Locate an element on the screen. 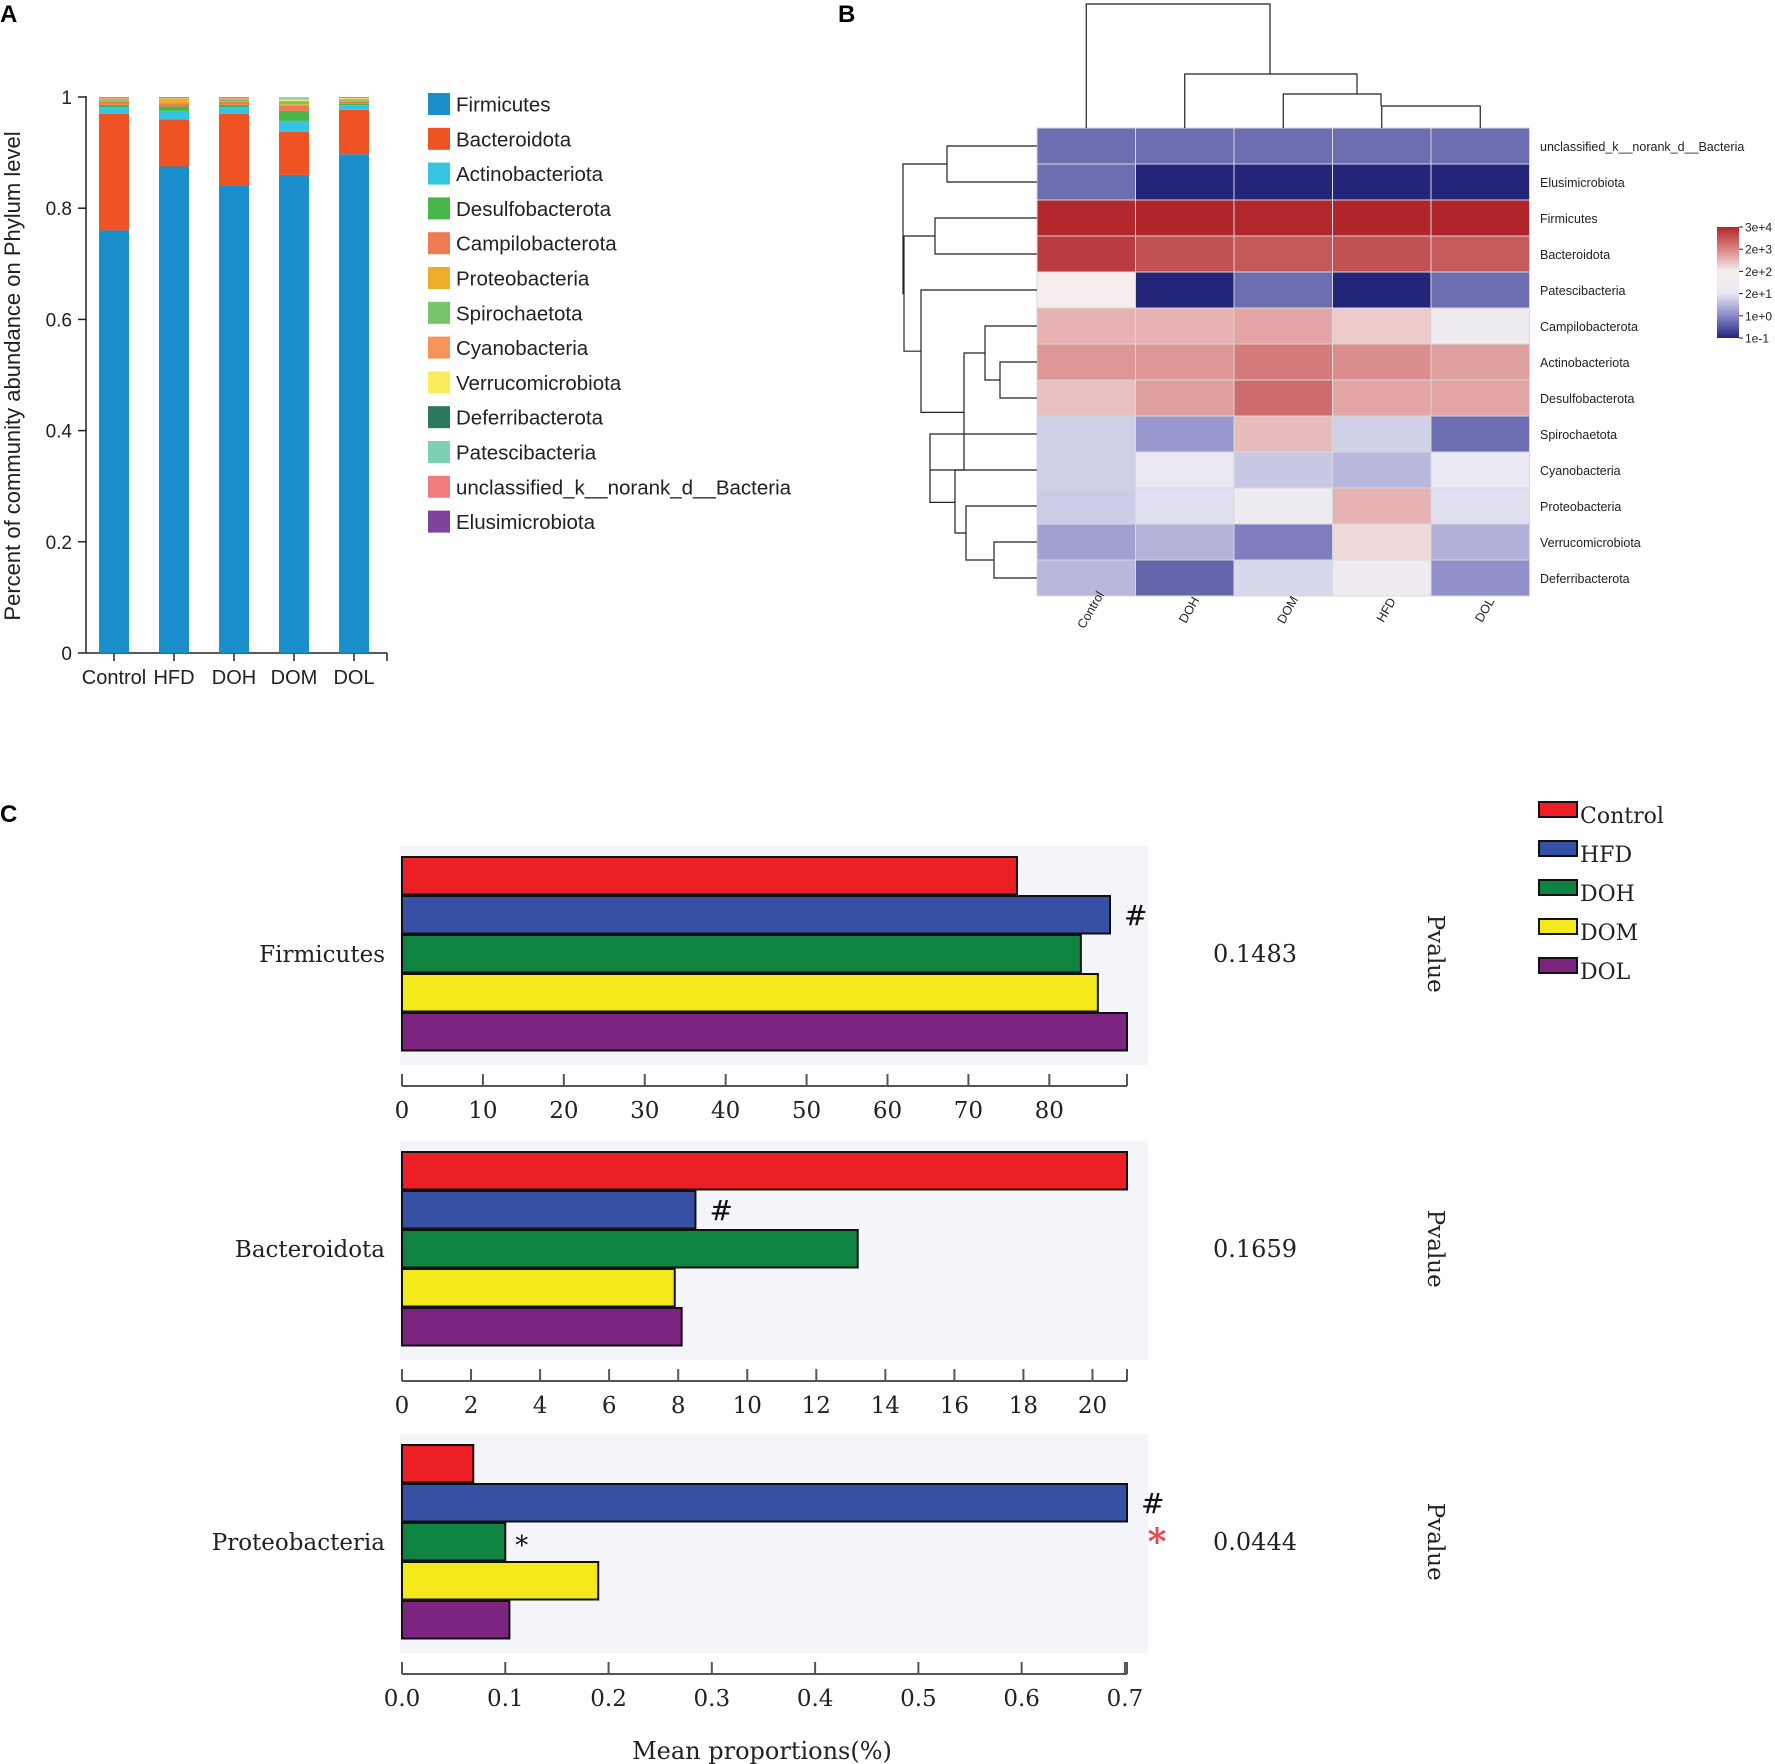 The width and height of the screenshot is (1775, 1764). legend-label: HFD is located at coordinates (1606, 855).